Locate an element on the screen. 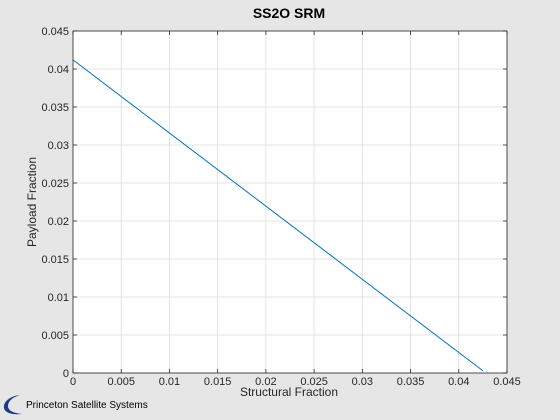  y-tick-label: 0.02 is located at coordinates (58, 222).